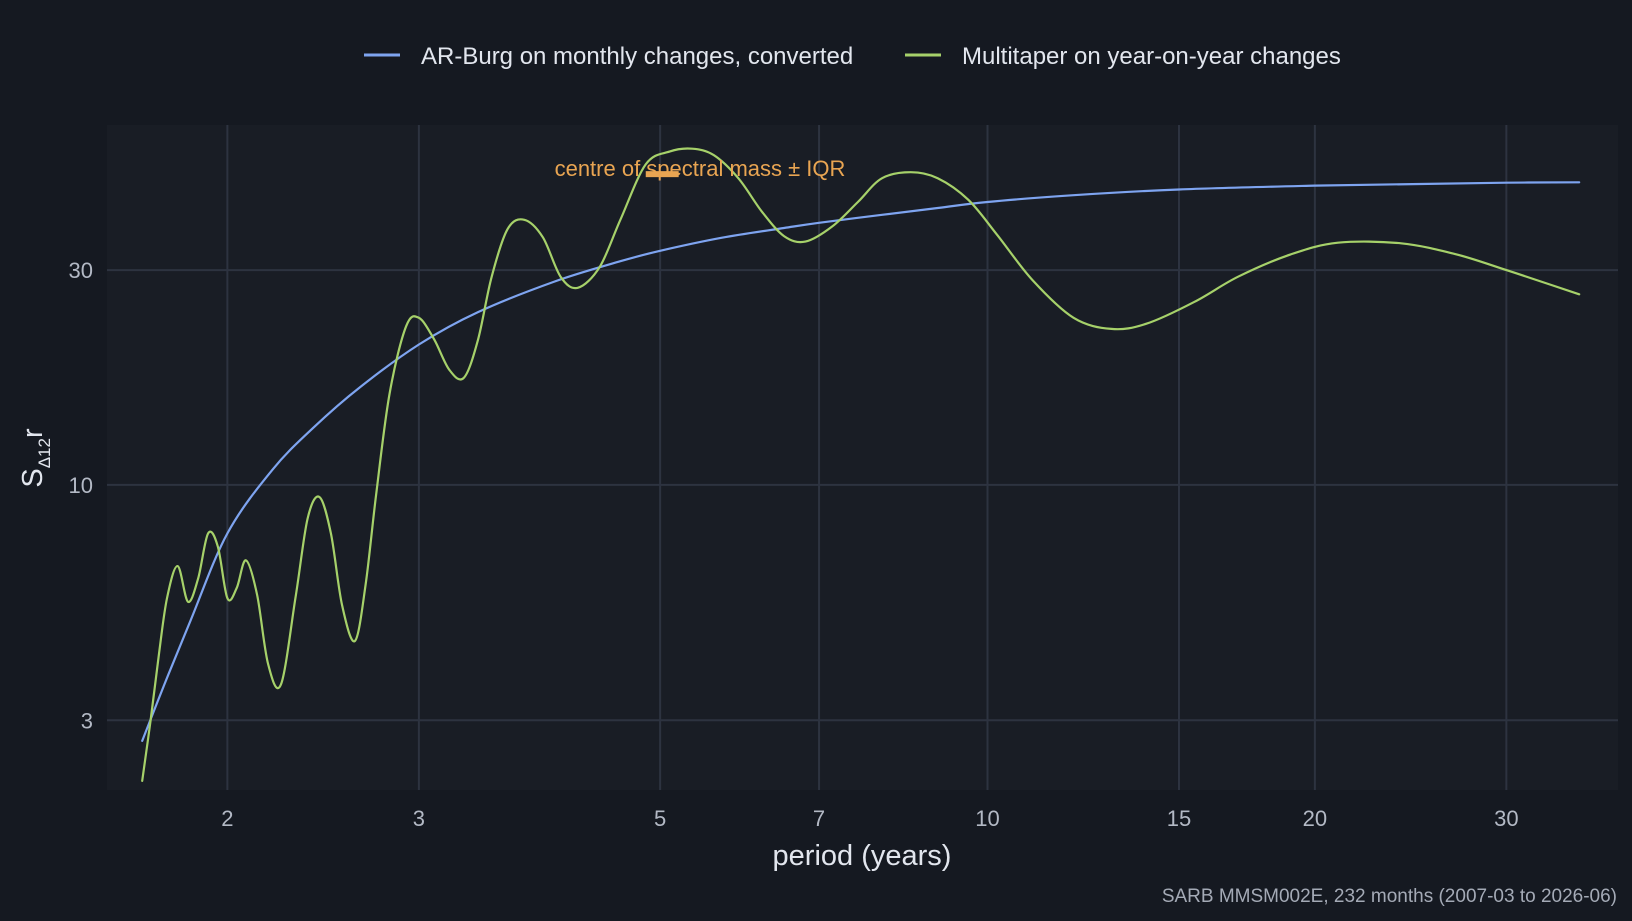  Describe the element at coordinates (987, 818) in the screenshot. I see `x-tick-label: 10` at that location.